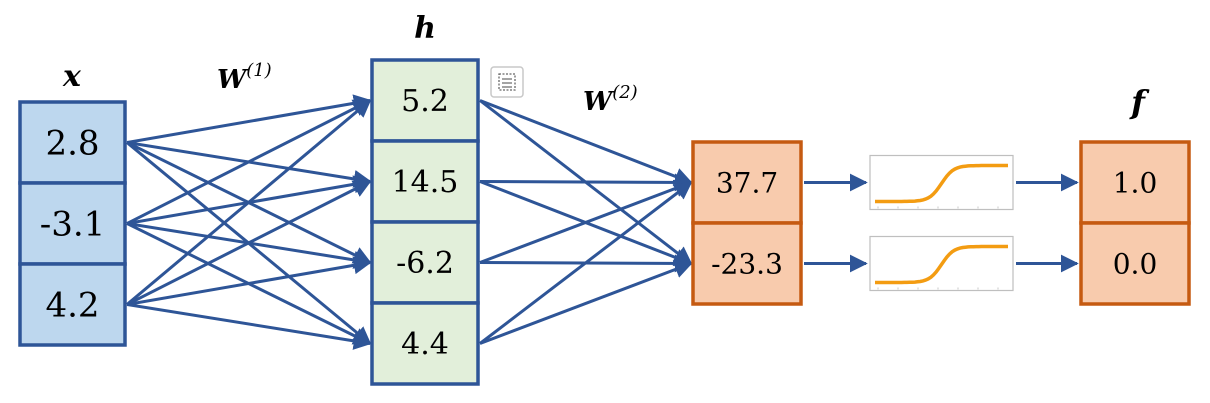 This screenshot has width=1210, height=403. I want to click on output-pre-node-2: -23.3, so click(747, 263).